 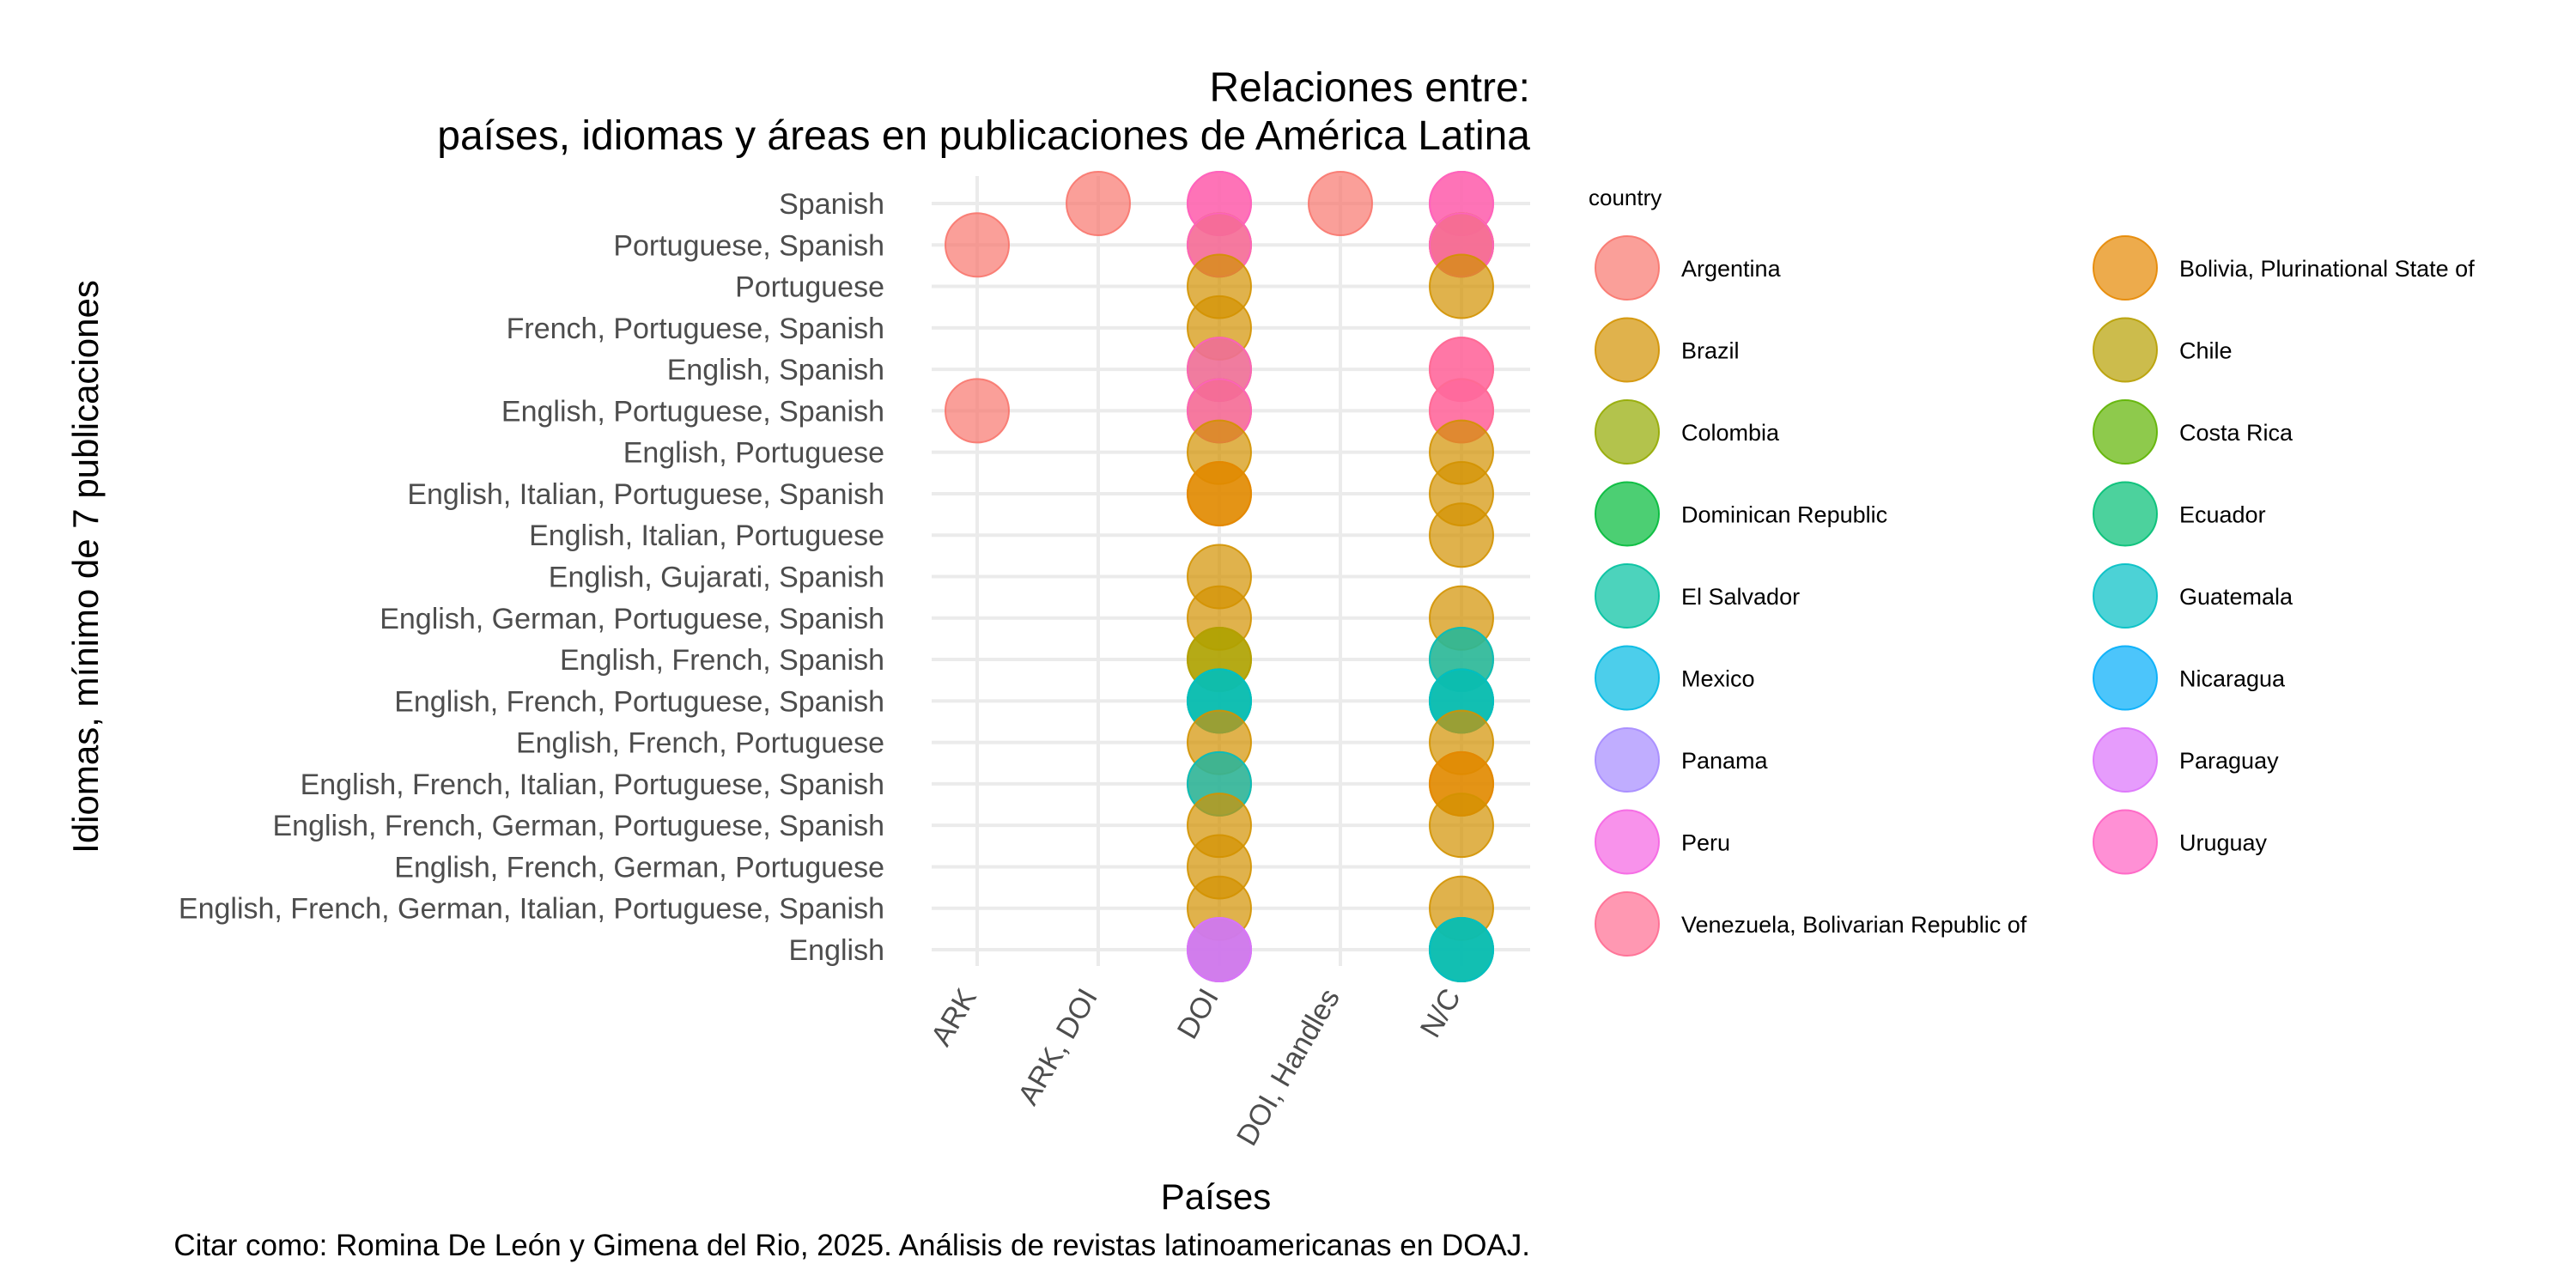 I want to click on x-tick-labels: ARK ARK, DOI DOI DOI, Handles N/C, so click(x=1196, y=1067).